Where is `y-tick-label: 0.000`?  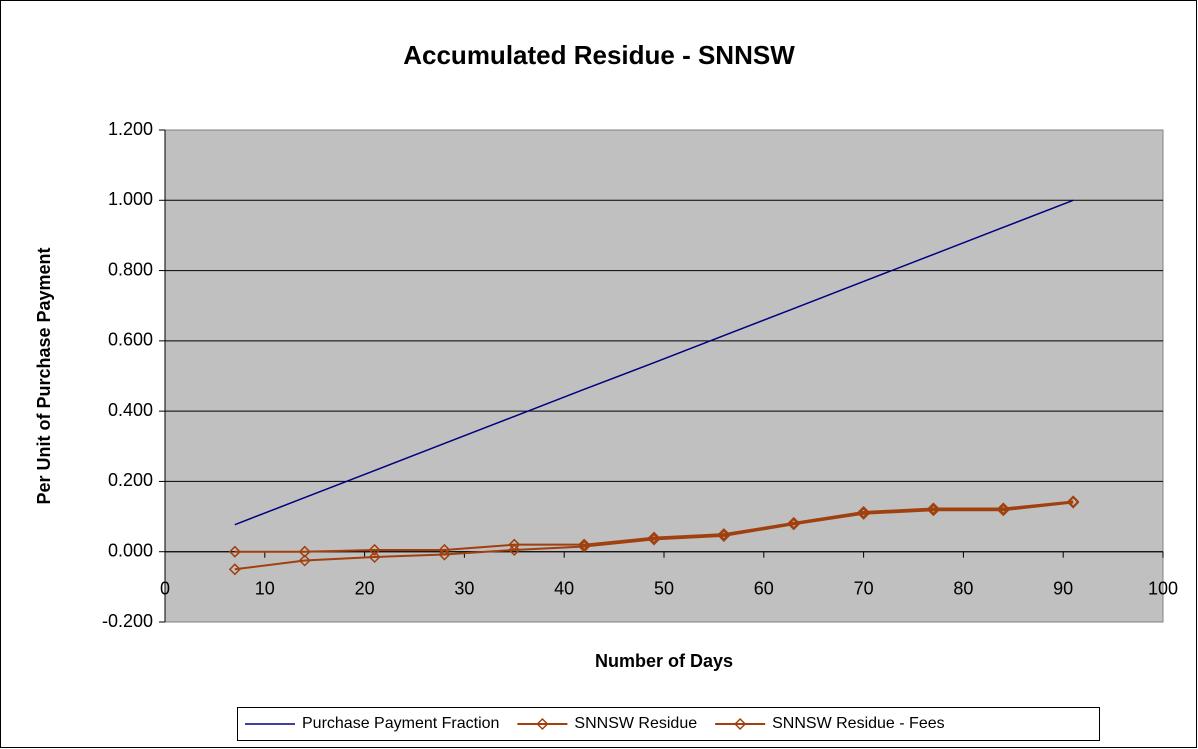
y-tick-label: 0.000 is located at coordinates (130, 550).